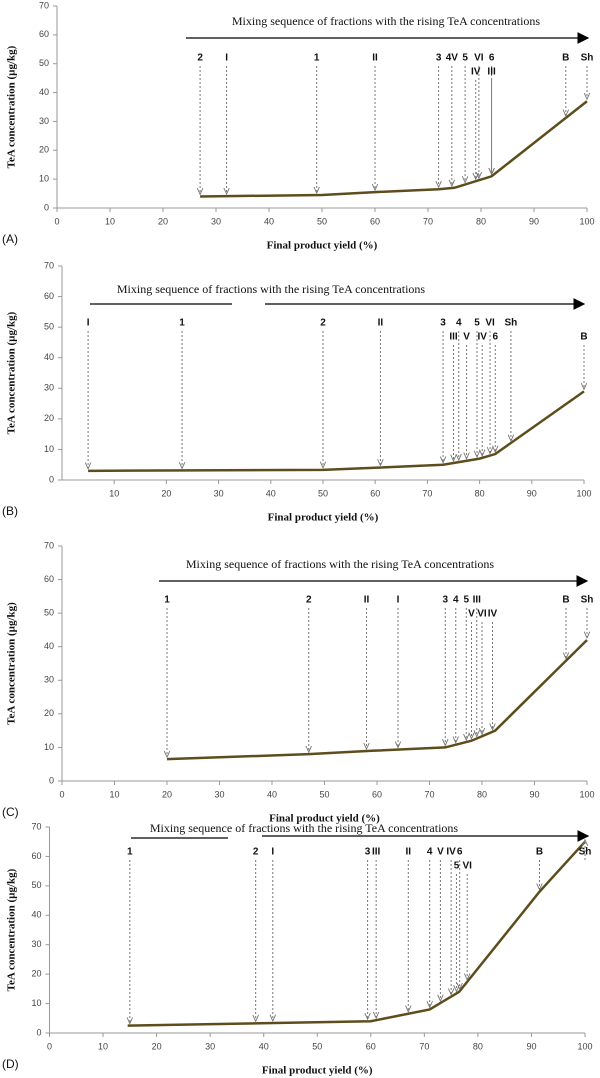 This screenshot has height=1078, width=600. I want to click on fraction-label: 4, so click(430, 852).